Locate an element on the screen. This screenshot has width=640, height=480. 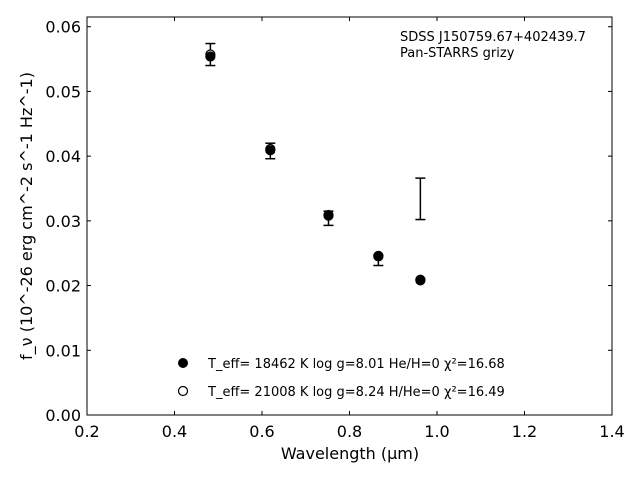
y-tick-label: 0.02 is located at coordinates (63, 286).